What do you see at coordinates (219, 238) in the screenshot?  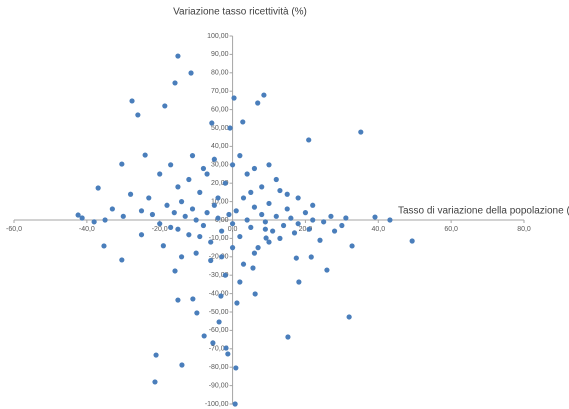 I see `y-tick-label: -10,00` at bounding box center [219, 238].